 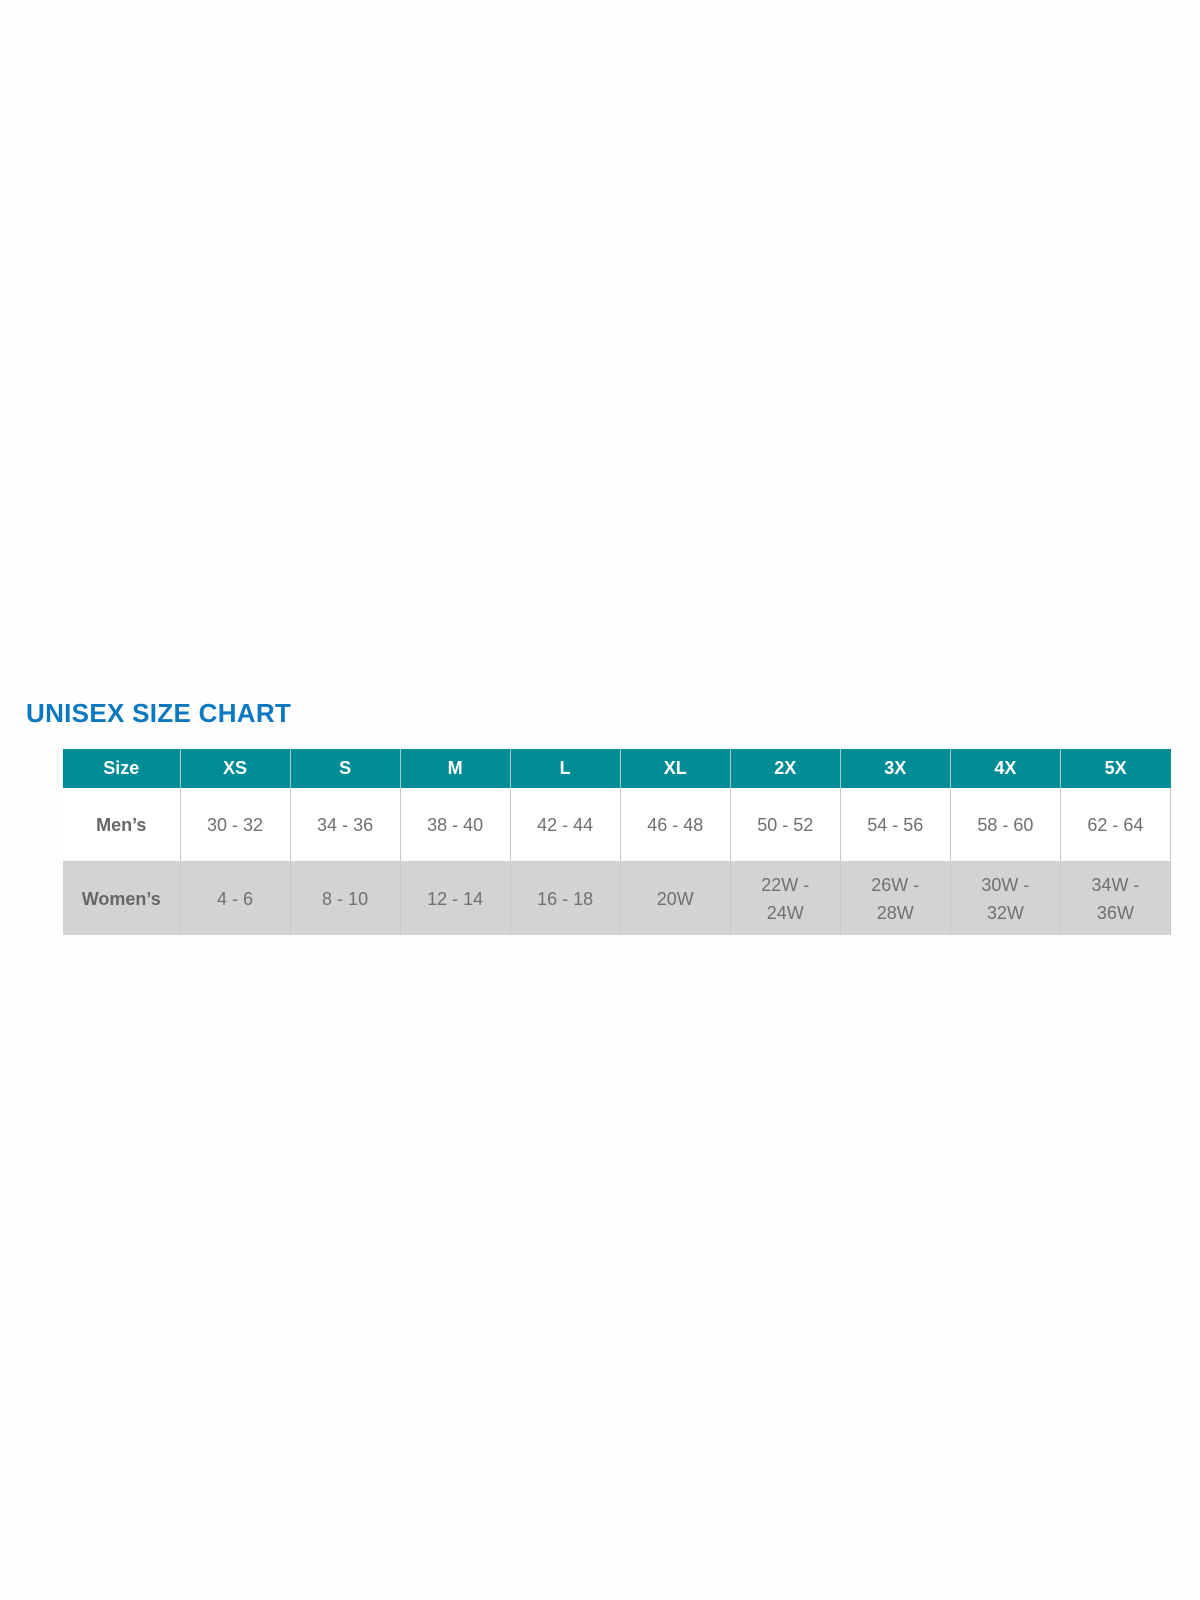 What do you see at coordinates (121, 898) in the screenshot?
I see `row-label: Women’s` at bounding box center [121, 898].